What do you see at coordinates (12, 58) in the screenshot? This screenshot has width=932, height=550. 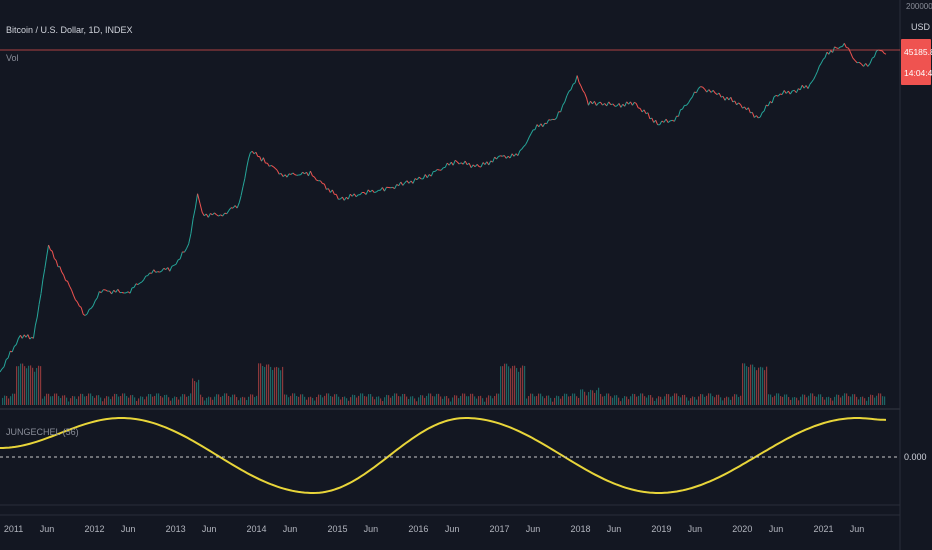 I see `volume-label: Vol` at bounding box center [12, 58].